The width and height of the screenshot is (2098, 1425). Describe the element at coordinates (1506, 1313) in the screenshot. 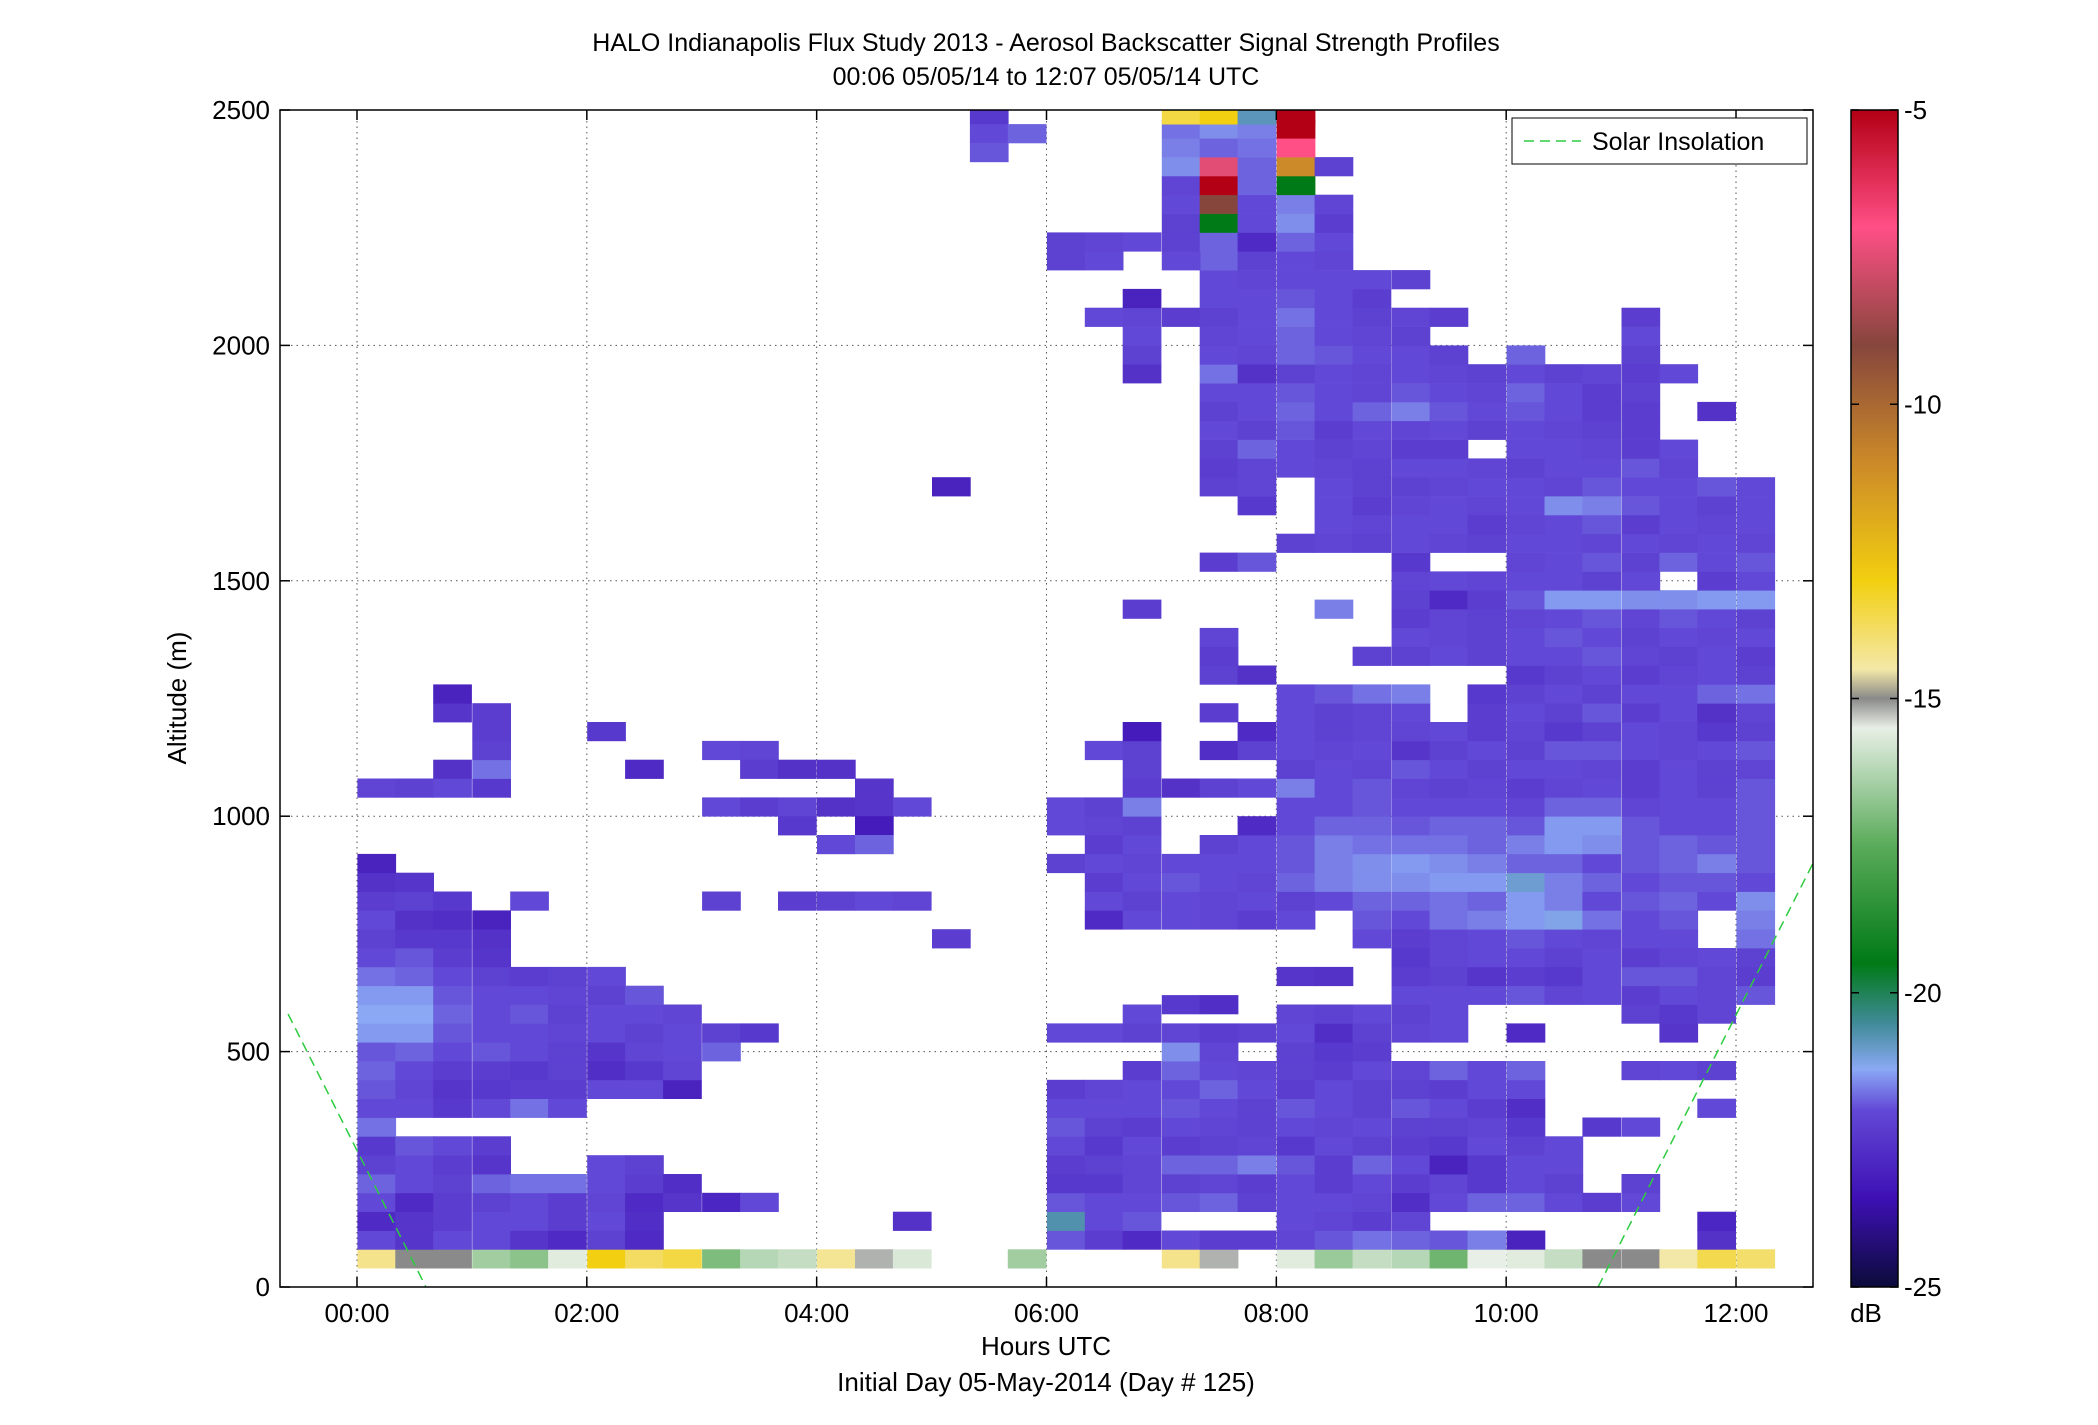

I see `x-tick-label: 10:00` at that location.